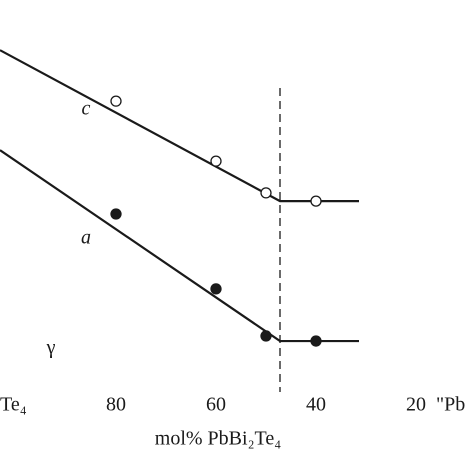  I want to click on x-tick-label: 80, so click(116, 405).